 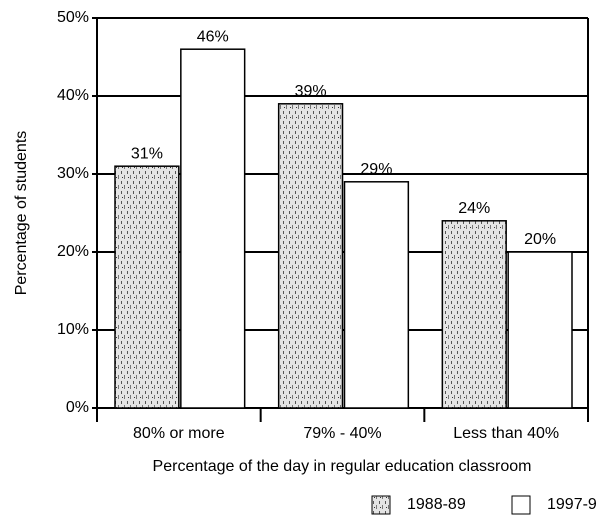 I want to click on y-tick-label: 30%, so click(x=73, y=173).